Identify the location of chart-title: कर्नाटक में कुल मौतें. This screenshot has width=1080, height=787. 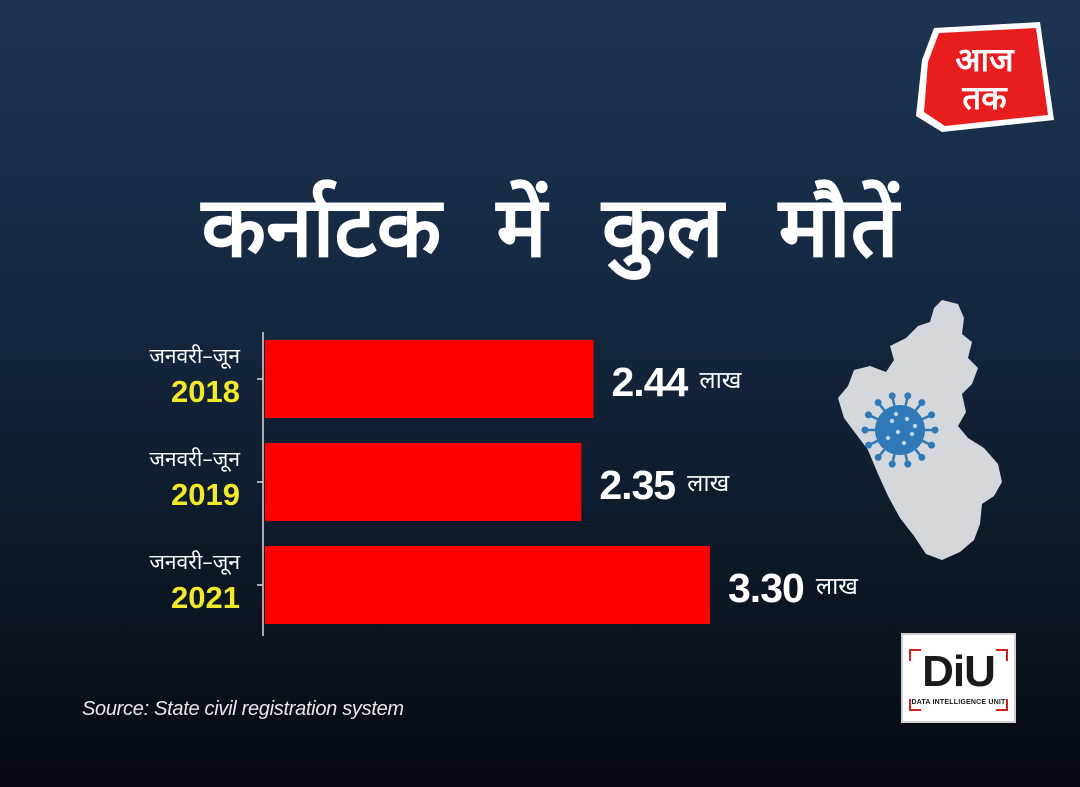
(550, 227).